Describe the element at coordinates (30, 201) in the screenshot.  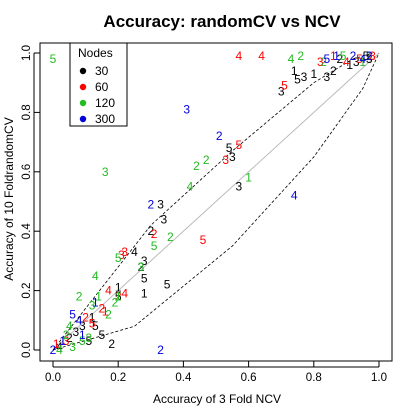
I see `y-axis: 0.0 0.2 0.4 0.6 0.8 1.0` at that location.